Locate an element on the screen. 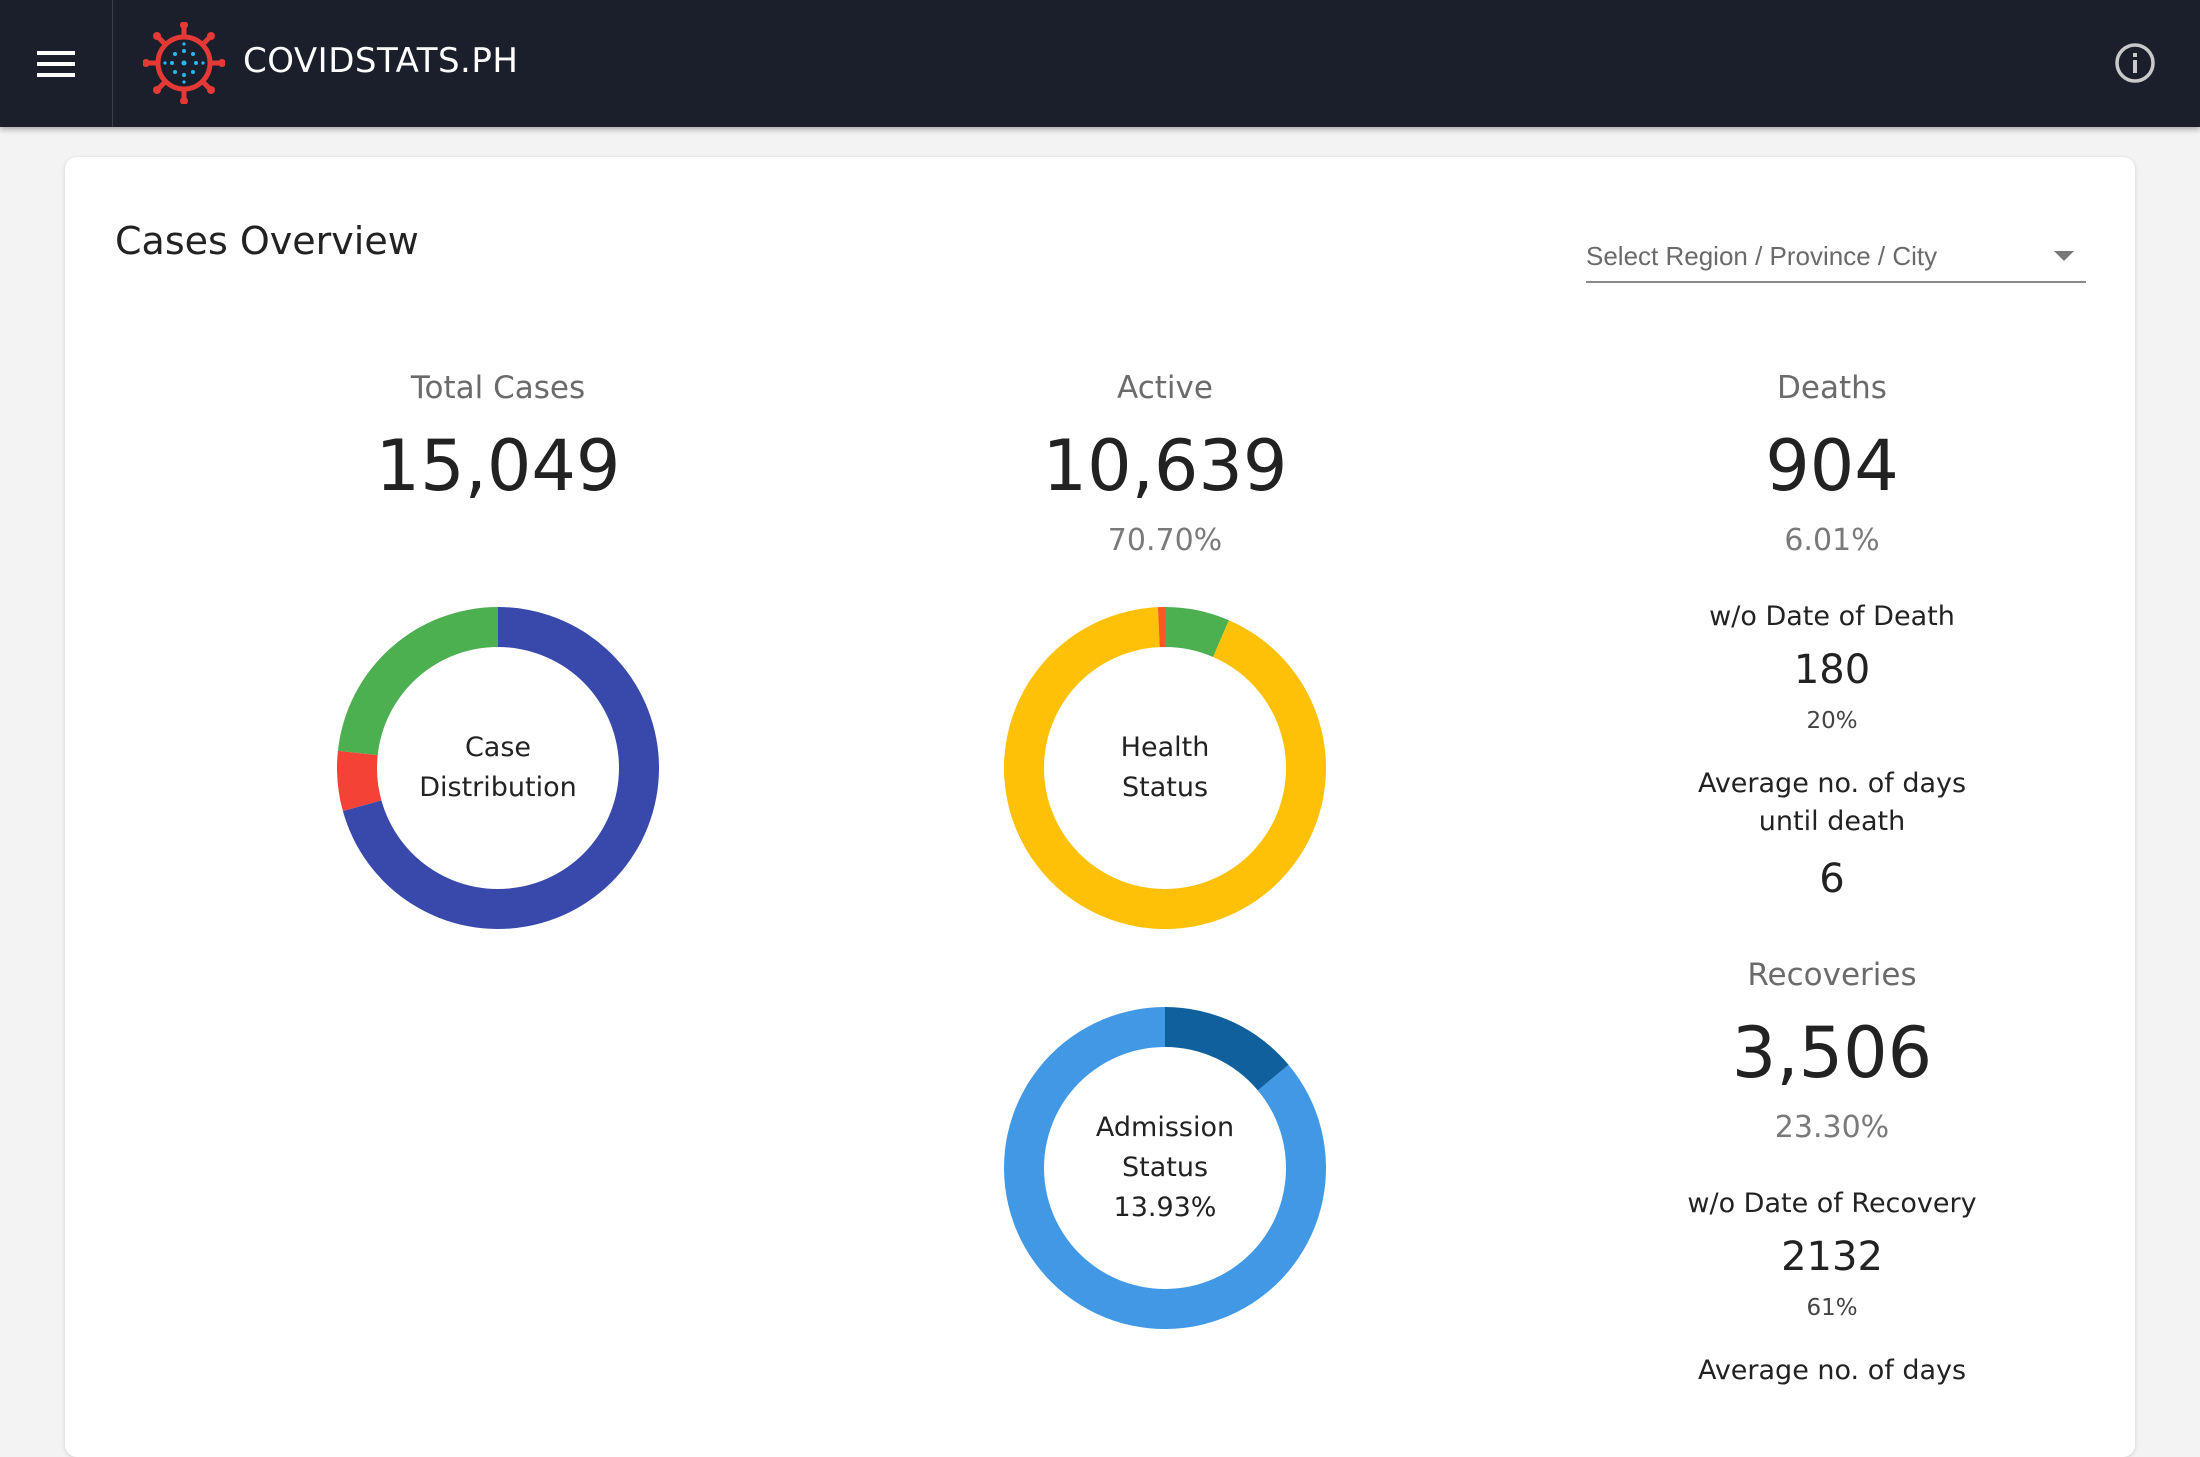 The image size is (2200, 1457). donut-label-line: Health is located at coordinates (1165, 747).